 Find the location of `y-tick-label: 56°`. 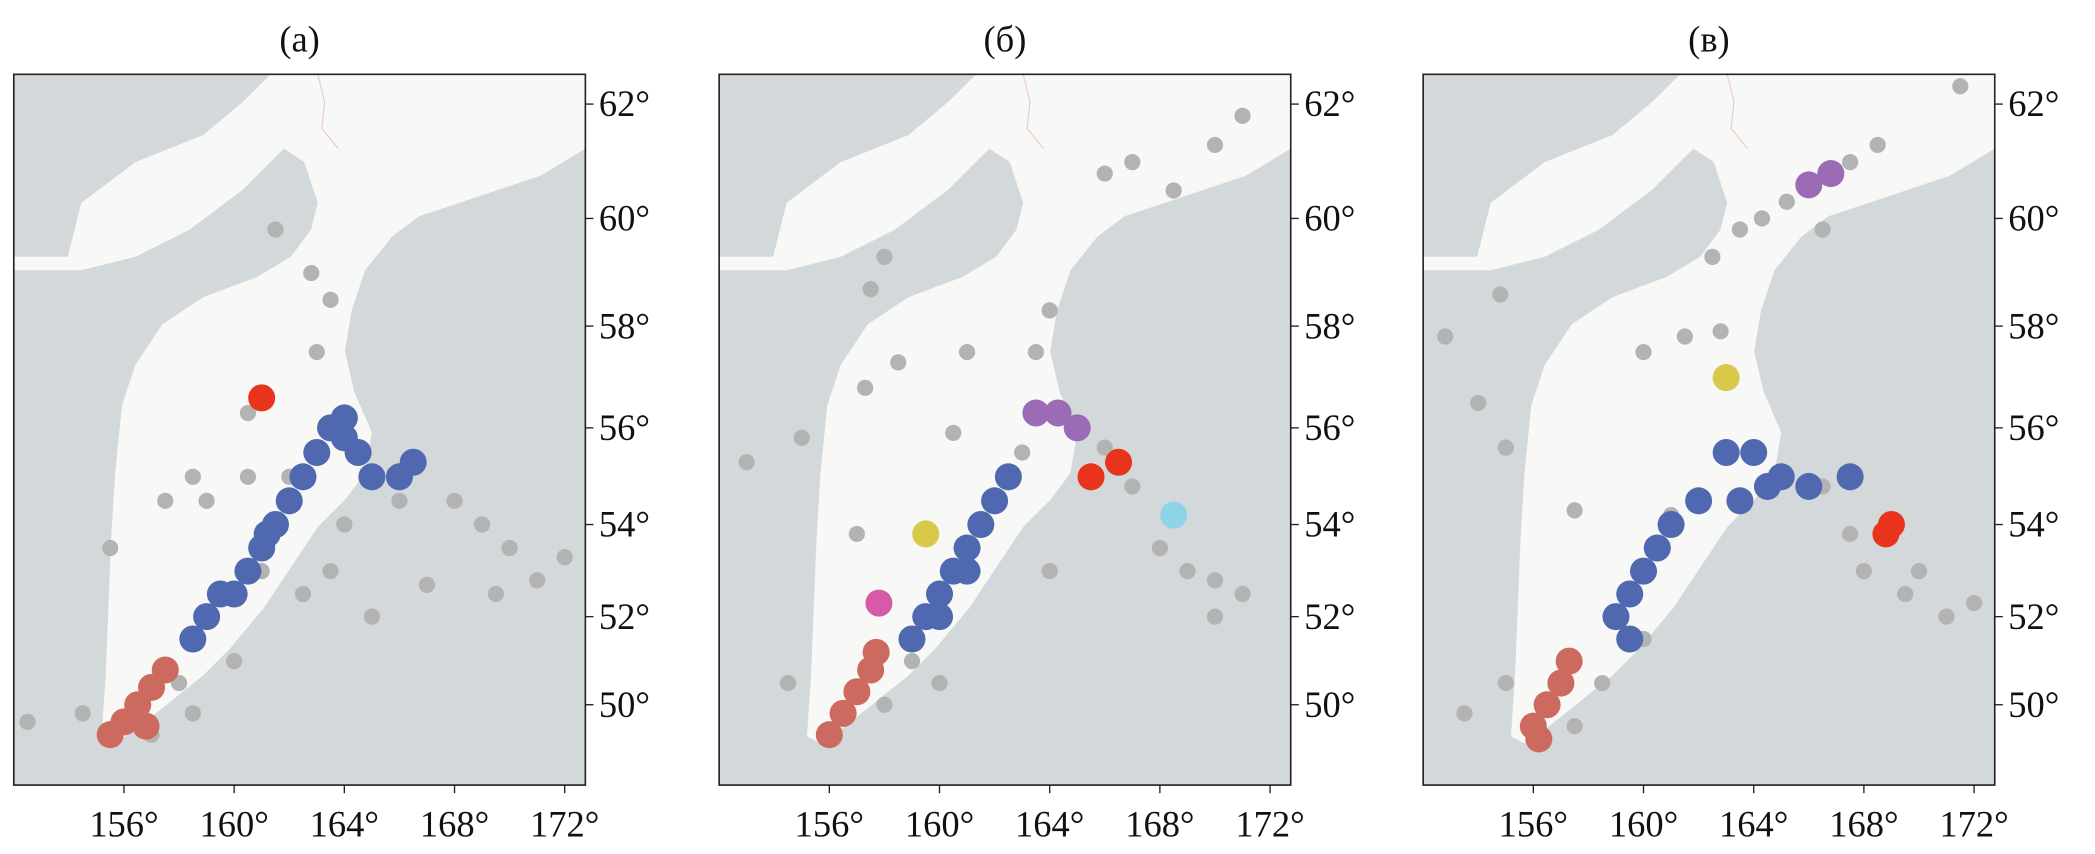

y-tick-label: 56° is located at coordinates (1329, 427).